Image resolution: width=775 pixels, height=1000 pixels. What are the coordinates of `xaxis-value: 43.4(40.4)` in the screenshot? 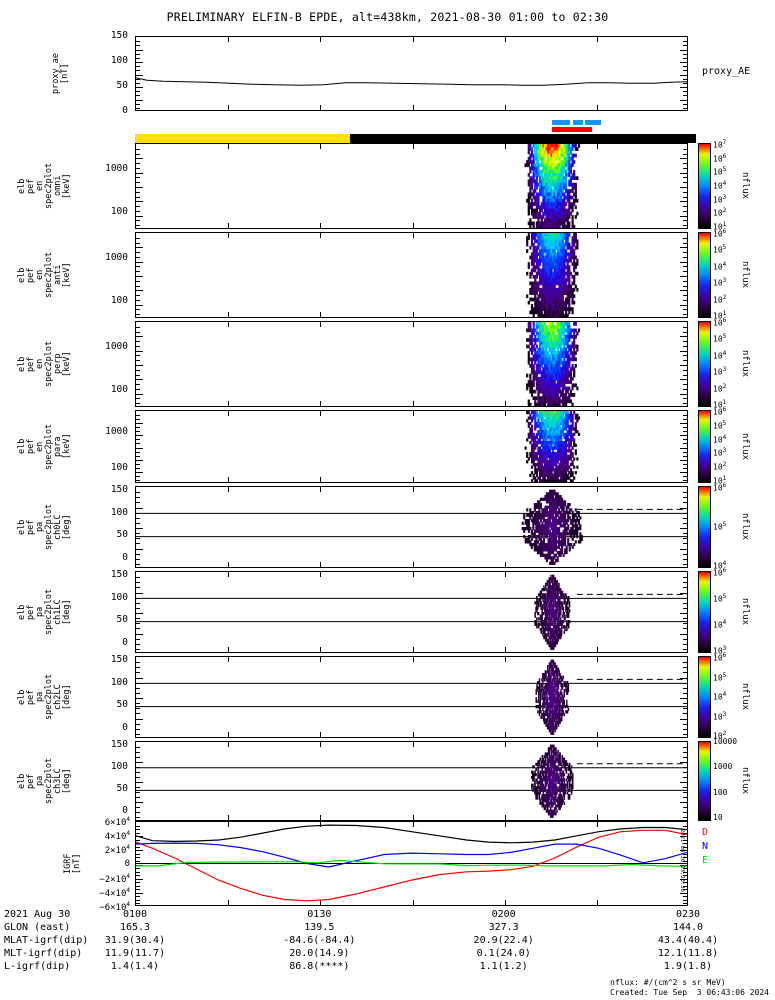 It's located at (688, 940).